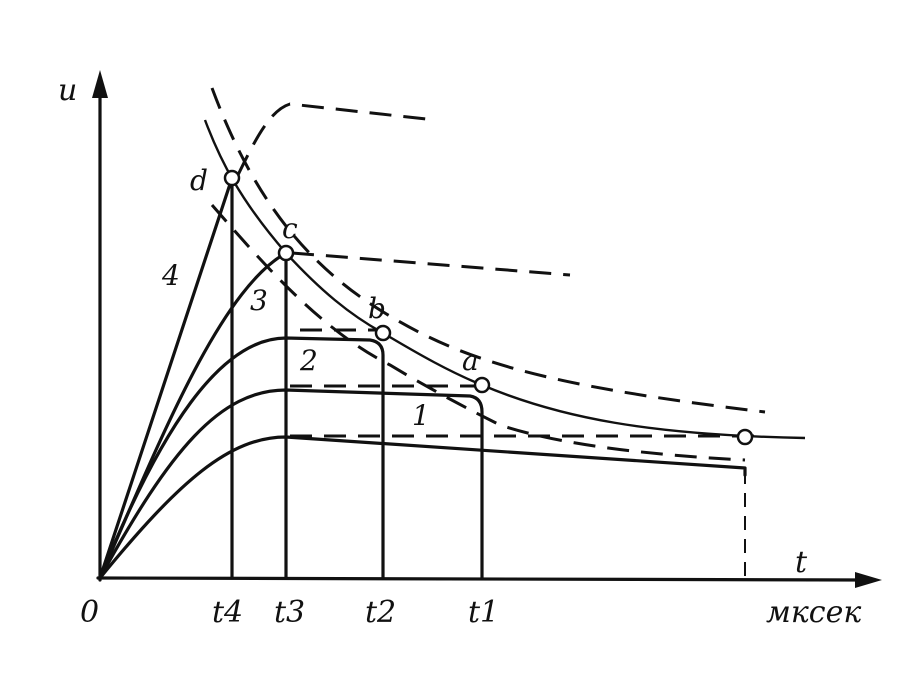  I want to click on point-label-d: d, so click(199, 180).